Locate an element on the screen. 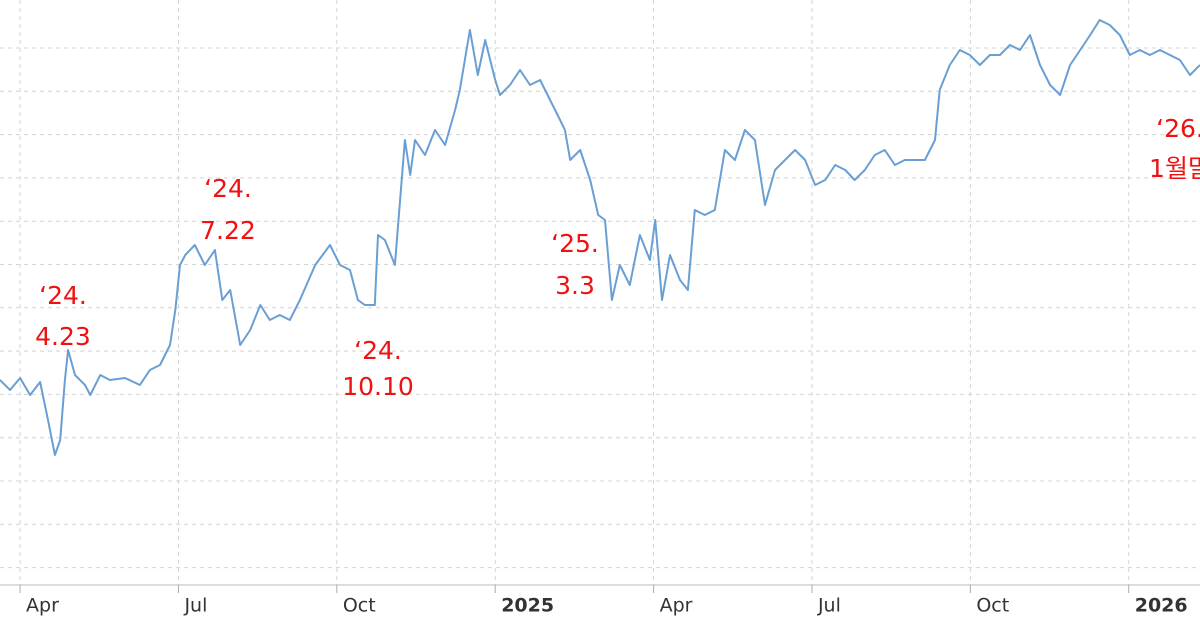 The image size is (1200, 630). annotation: 3.3 is located at coordinates (575, 285).